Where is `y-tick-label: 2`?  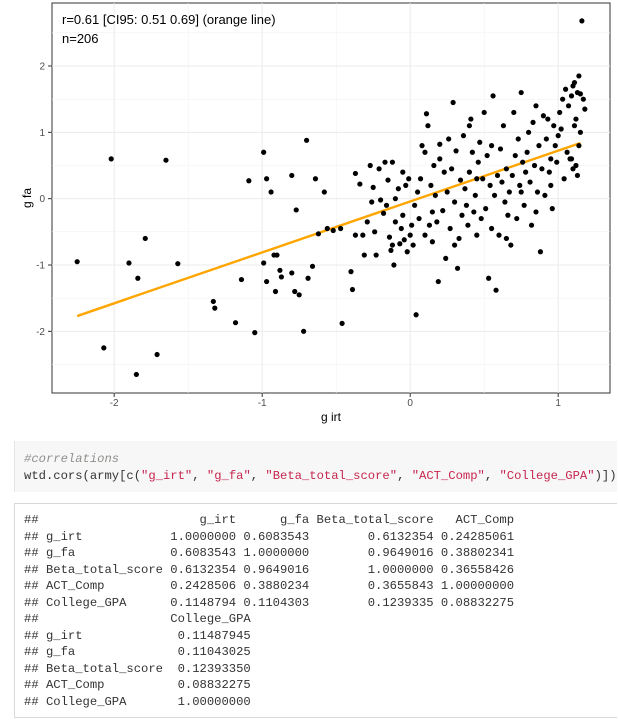
y-tick-label: 2 is located at coordinates (42, 67).